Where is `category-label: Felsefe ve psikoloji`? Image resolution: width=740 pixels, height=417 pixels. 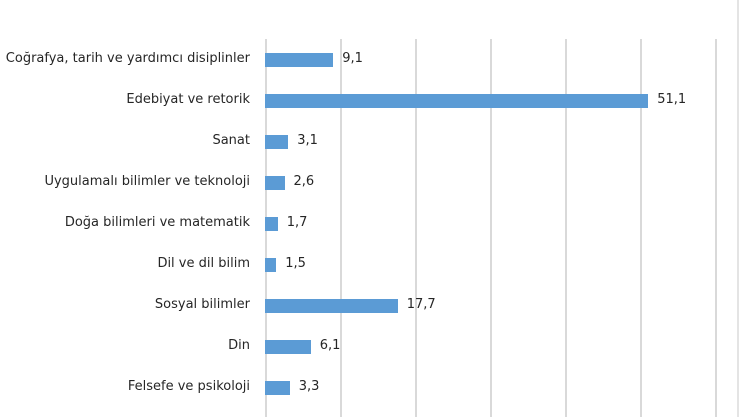 category-label: Felsefe ve psikoloji is located at coordinates (188, 386).